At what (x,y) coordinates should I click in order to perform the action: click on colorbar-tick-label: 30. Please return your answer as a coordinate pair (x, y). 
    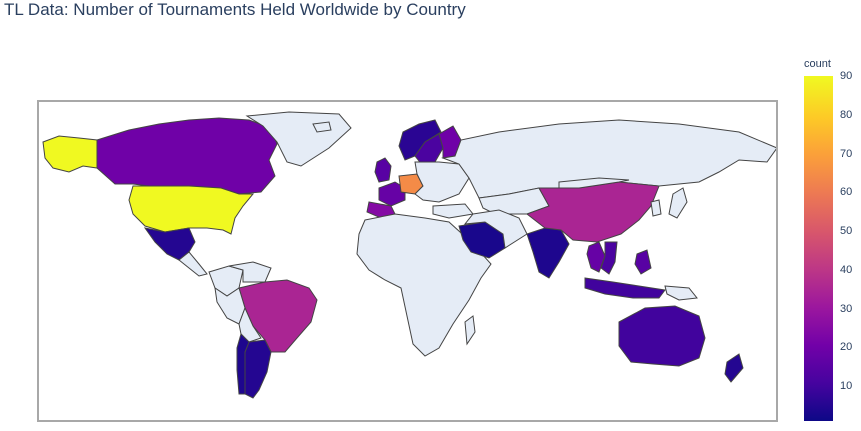
    Looking at the image, I should click on (846, 308).